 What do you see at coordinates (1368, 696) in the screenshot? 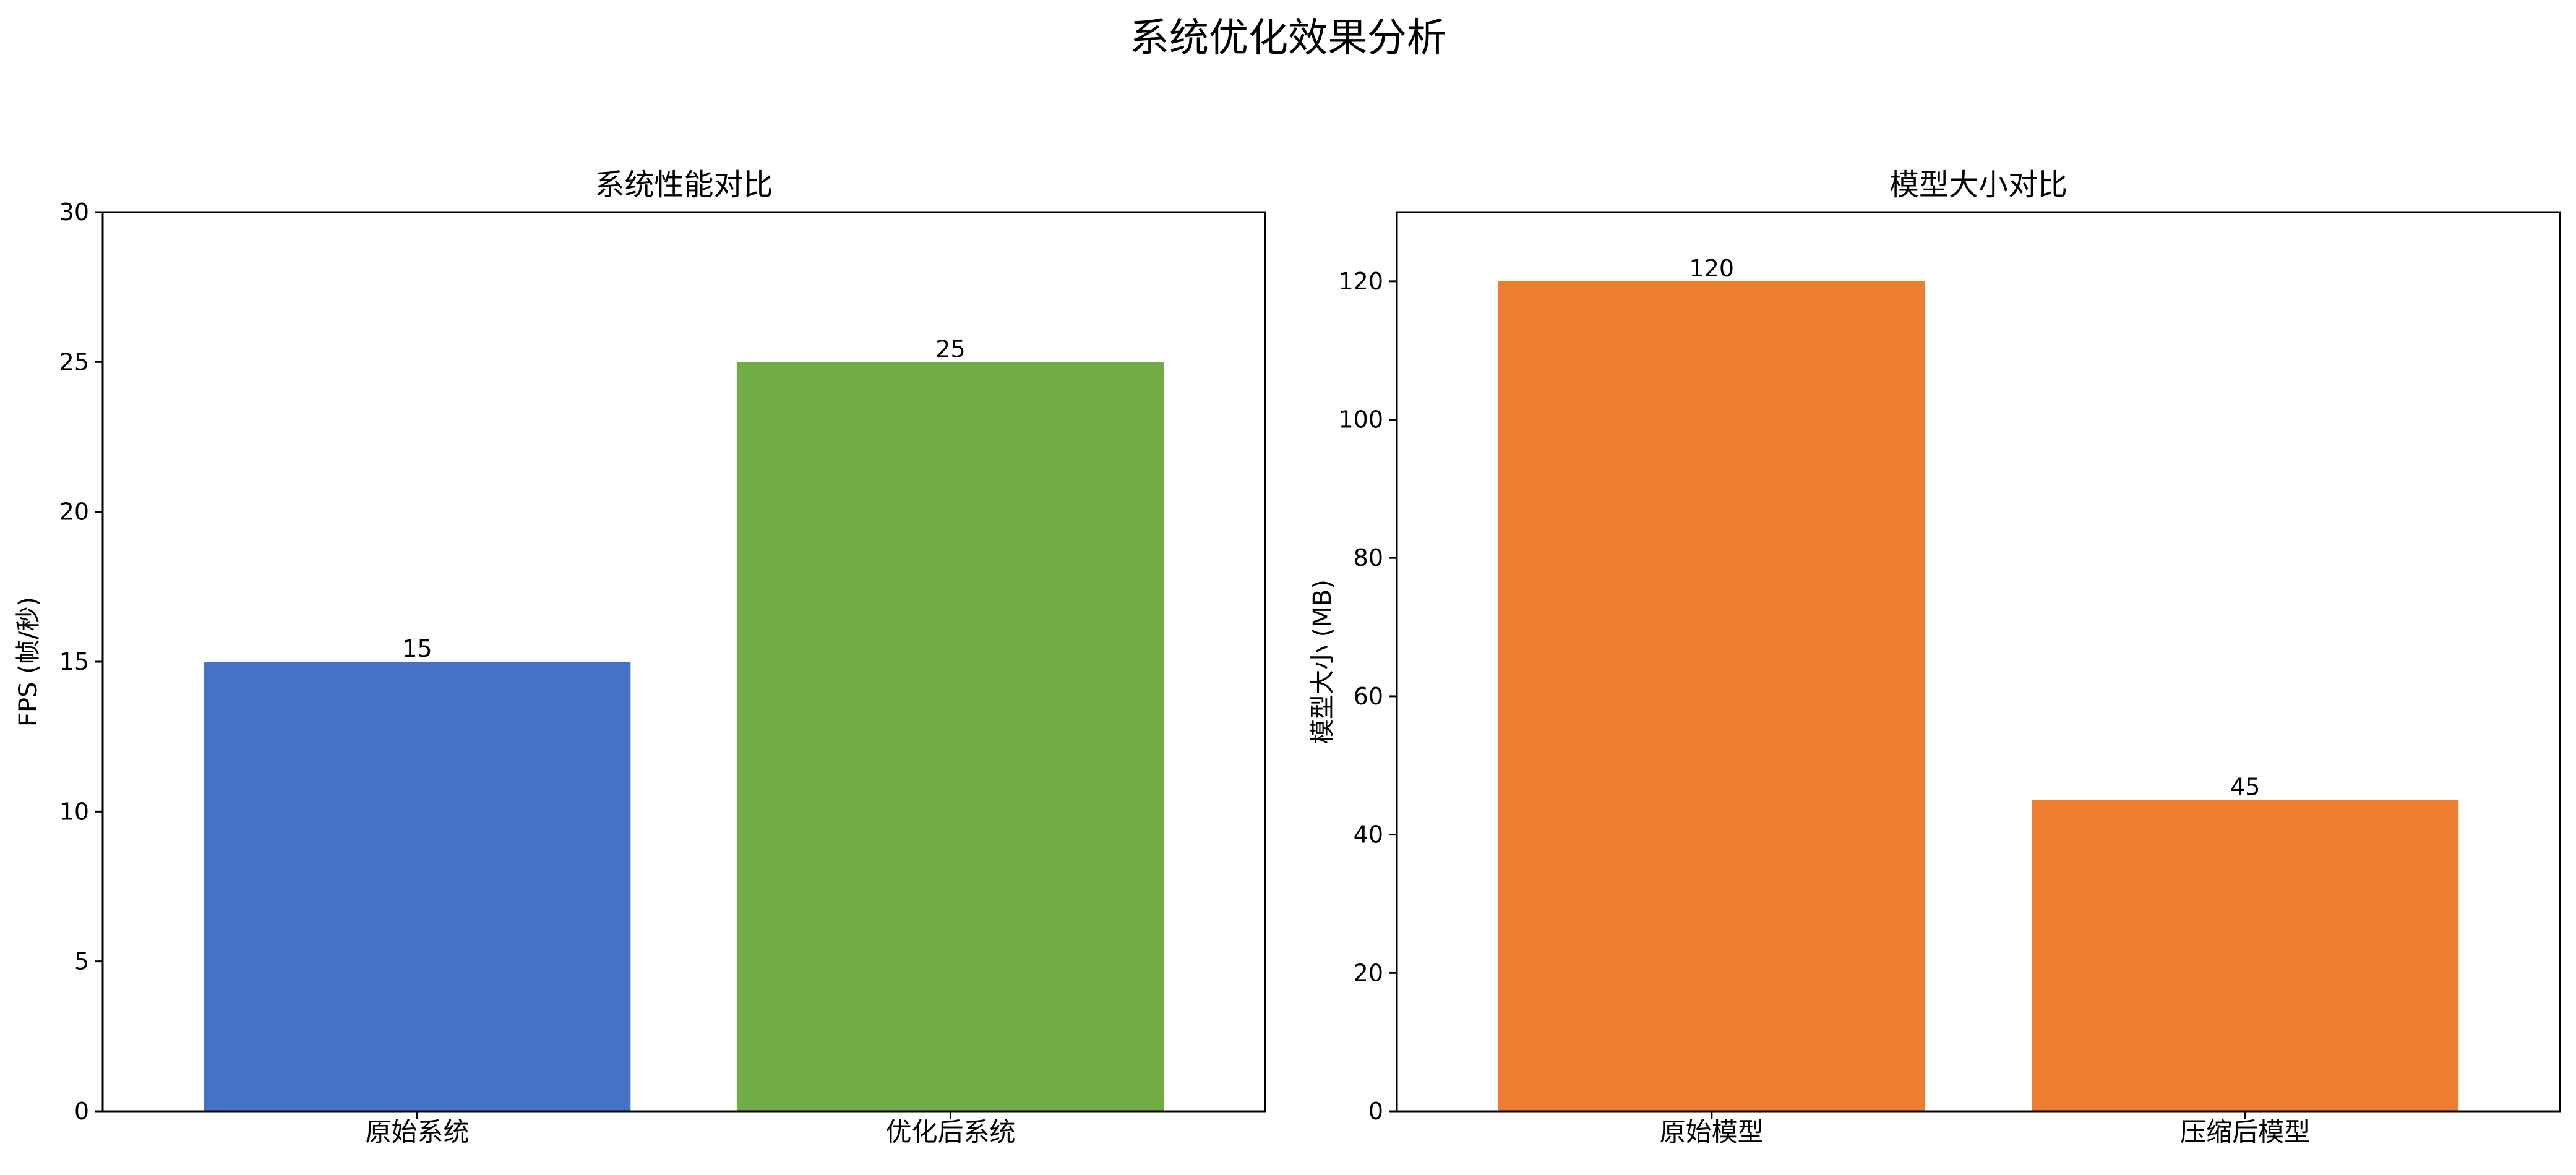
I see `y-tick-label: 60` at bounding box center [1368, 696].